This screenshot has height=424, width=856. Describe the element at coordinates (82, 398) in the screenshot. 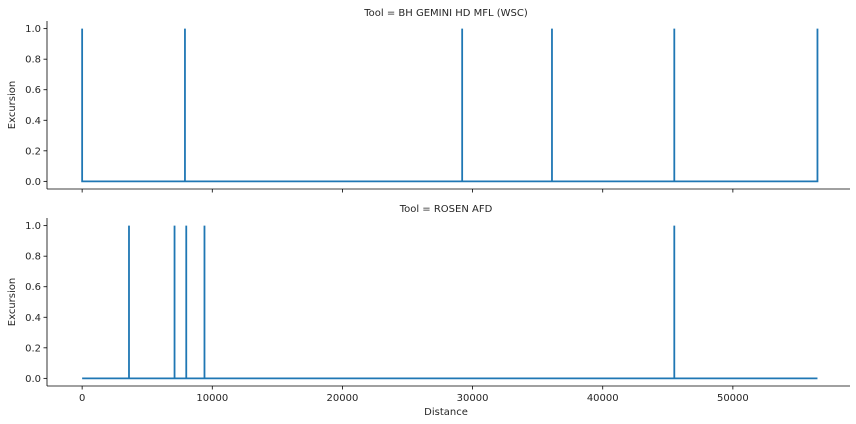

I see `x-tick-label: 0` at that location.